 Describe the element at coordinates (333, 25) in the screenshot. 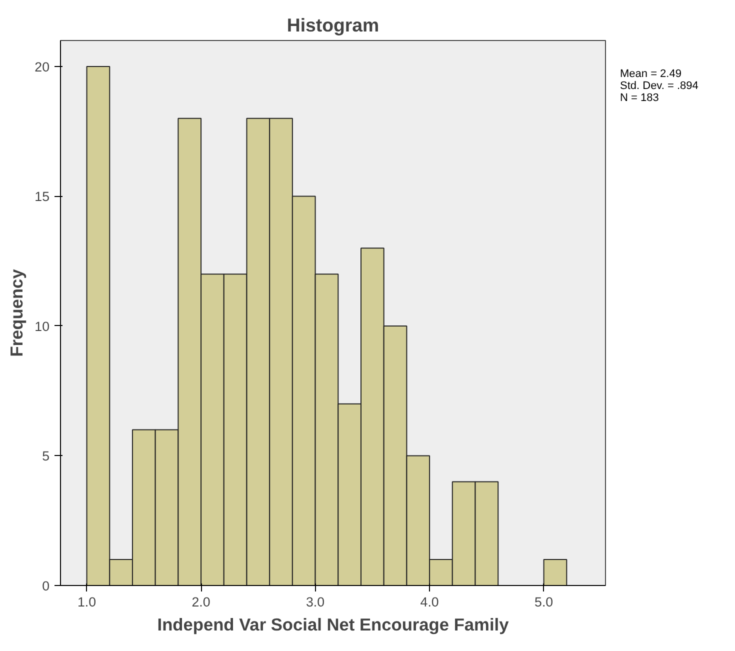

I see `chart-title: Histogram` at that location.